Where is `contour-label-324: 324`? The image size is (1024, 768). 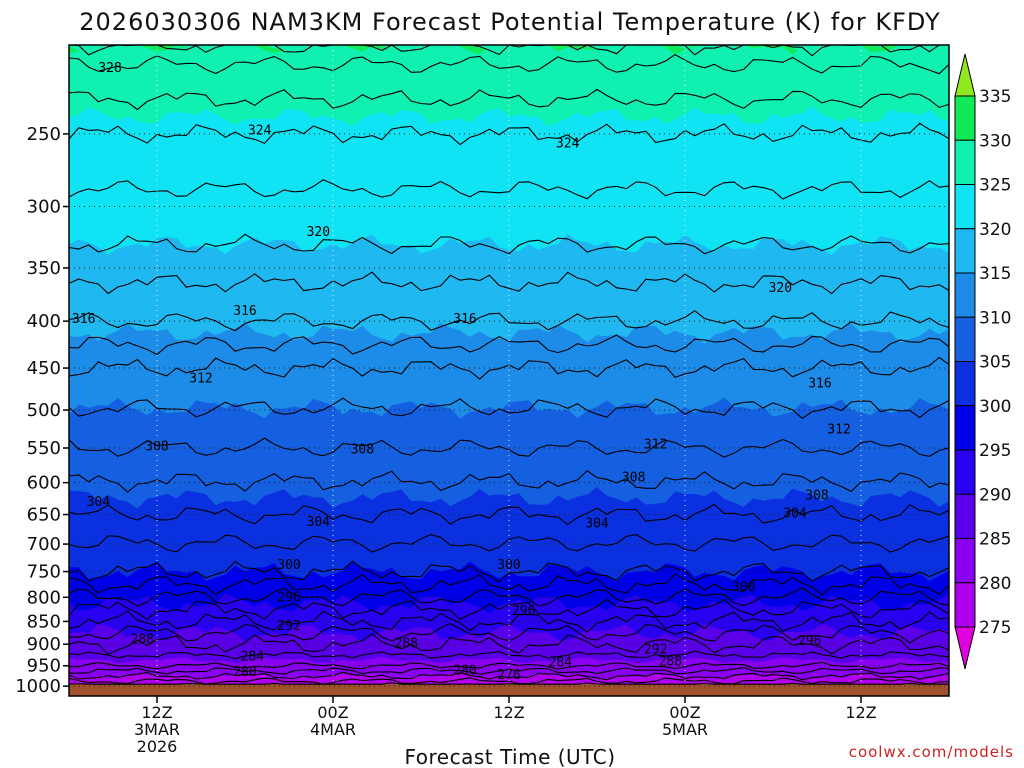 contour-label-324: 324 is located at coordinates (260, 131).